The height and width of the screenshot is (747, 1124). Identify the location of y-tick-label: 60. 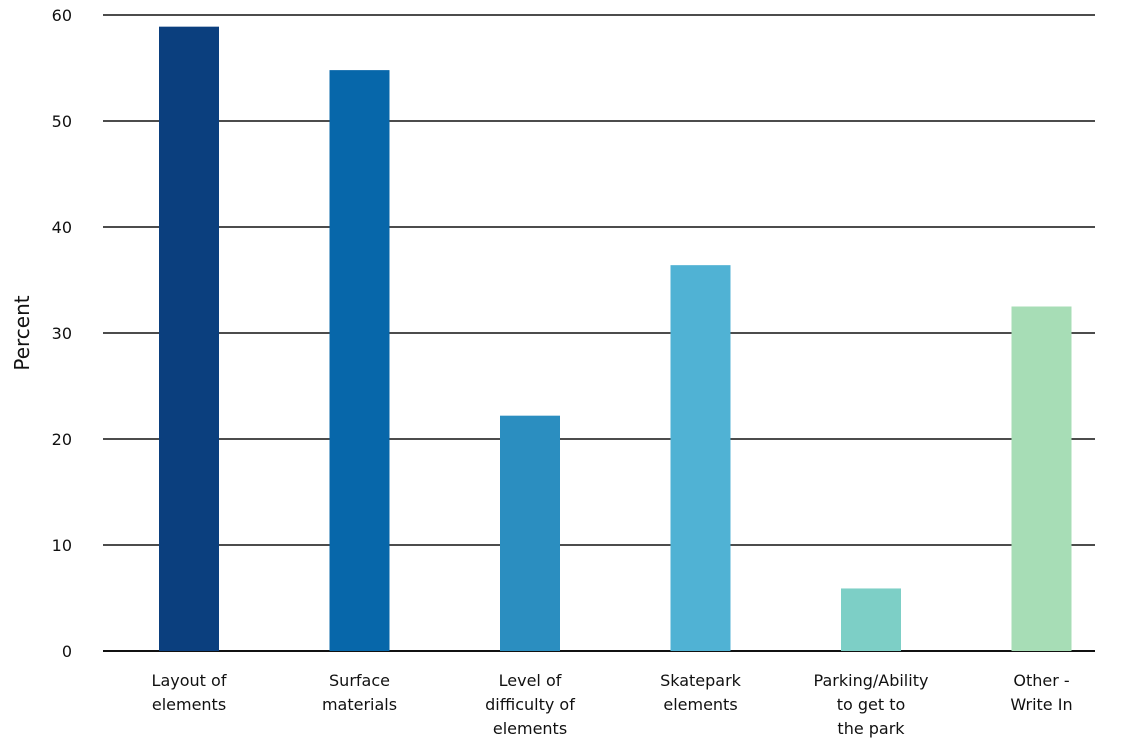
(62, 15).